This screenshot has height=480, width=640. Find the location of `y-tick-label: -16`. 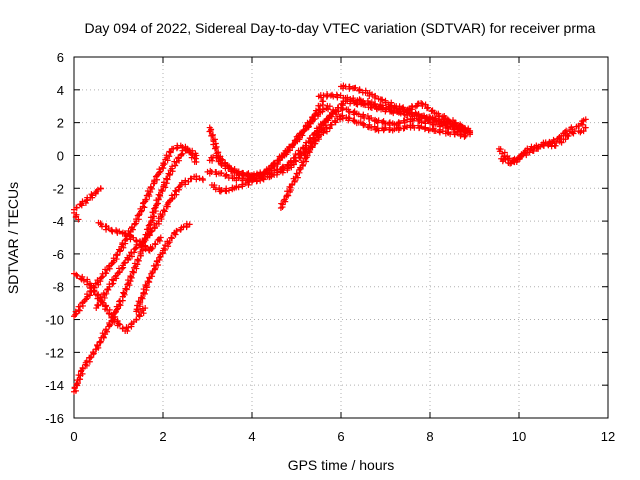

y-tick-label: -16 is located at coordinates (54, 418).